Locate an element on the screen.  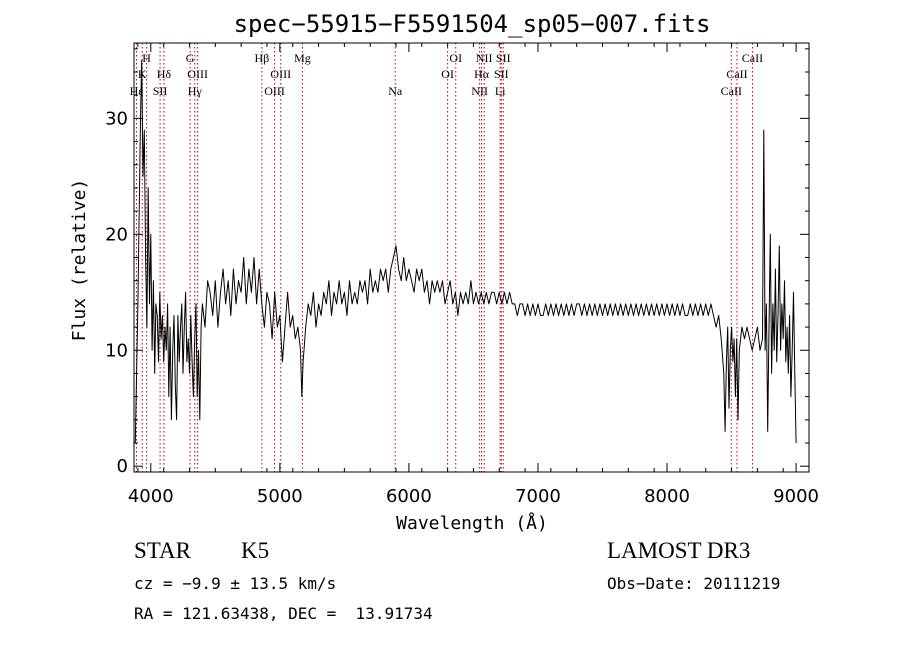
y-tick-label: 0 is located at coordinates (122, 466).